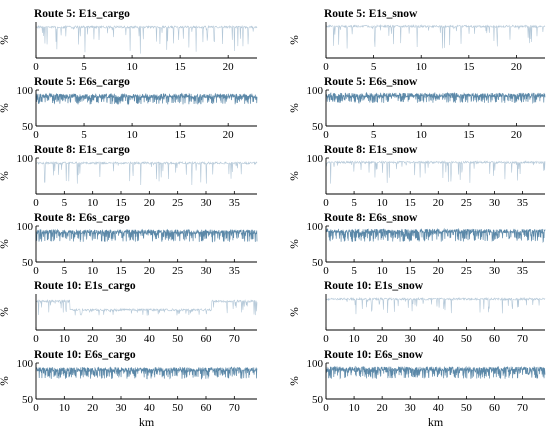 This screenshot has width=550, height=436. Describe the element at coordinates (517, 135) in the screenshot. I see `panel-4-x-tick-label: 20` at that location.